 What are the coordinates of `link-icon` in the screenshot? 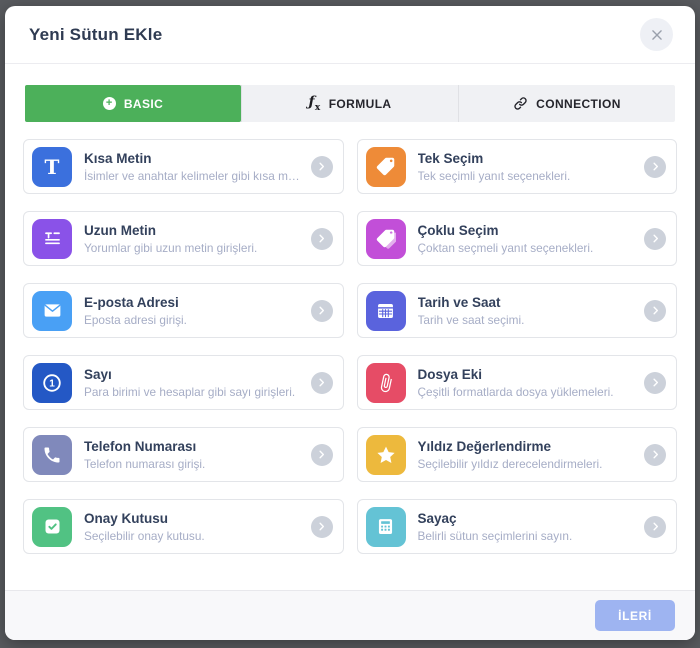 It's located at (520, 103).